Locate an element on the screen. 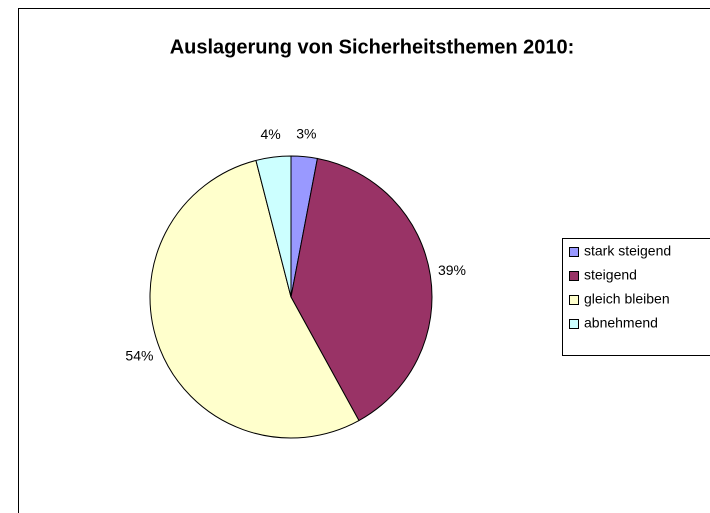 The height and width of the screenshot is (513, 710). data-label: 54% is located at coordinates (139, 356).